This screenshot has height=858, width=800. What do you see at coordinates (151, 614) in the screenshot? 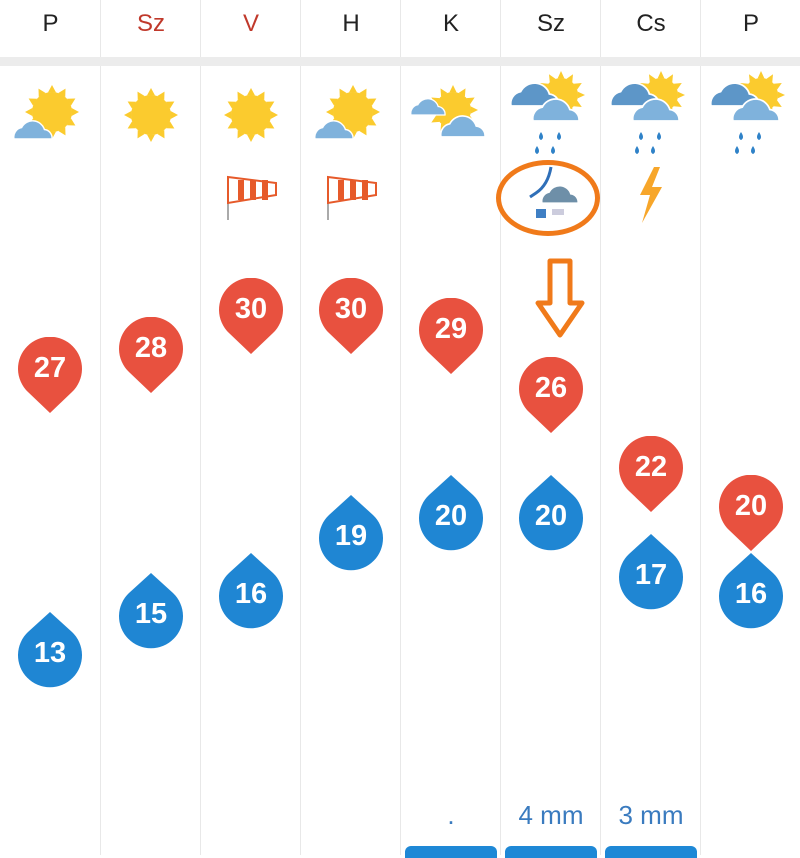
I see `min-temp: 15` at bounding box center [151, 614].